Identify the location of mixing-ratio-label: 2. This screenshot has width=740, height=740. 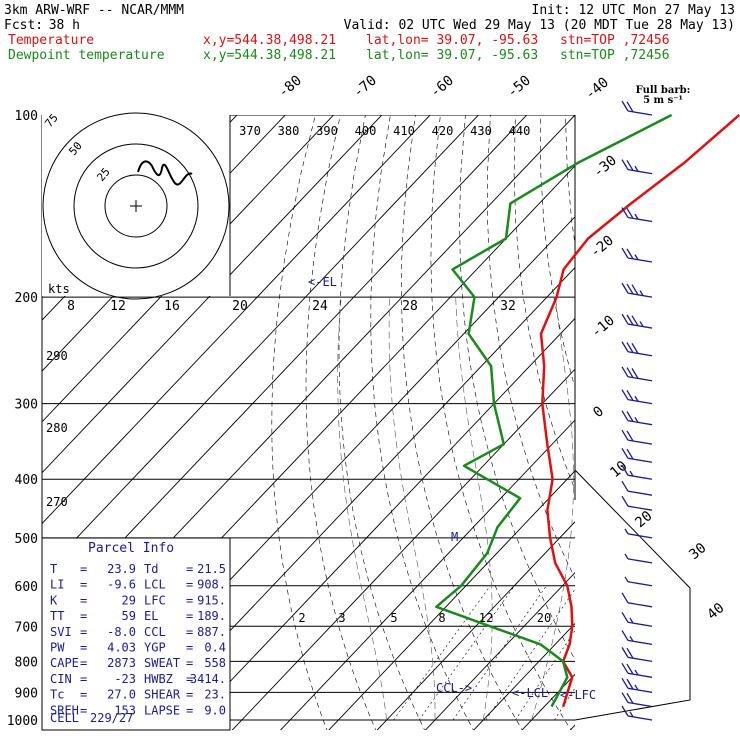
(301, 618).